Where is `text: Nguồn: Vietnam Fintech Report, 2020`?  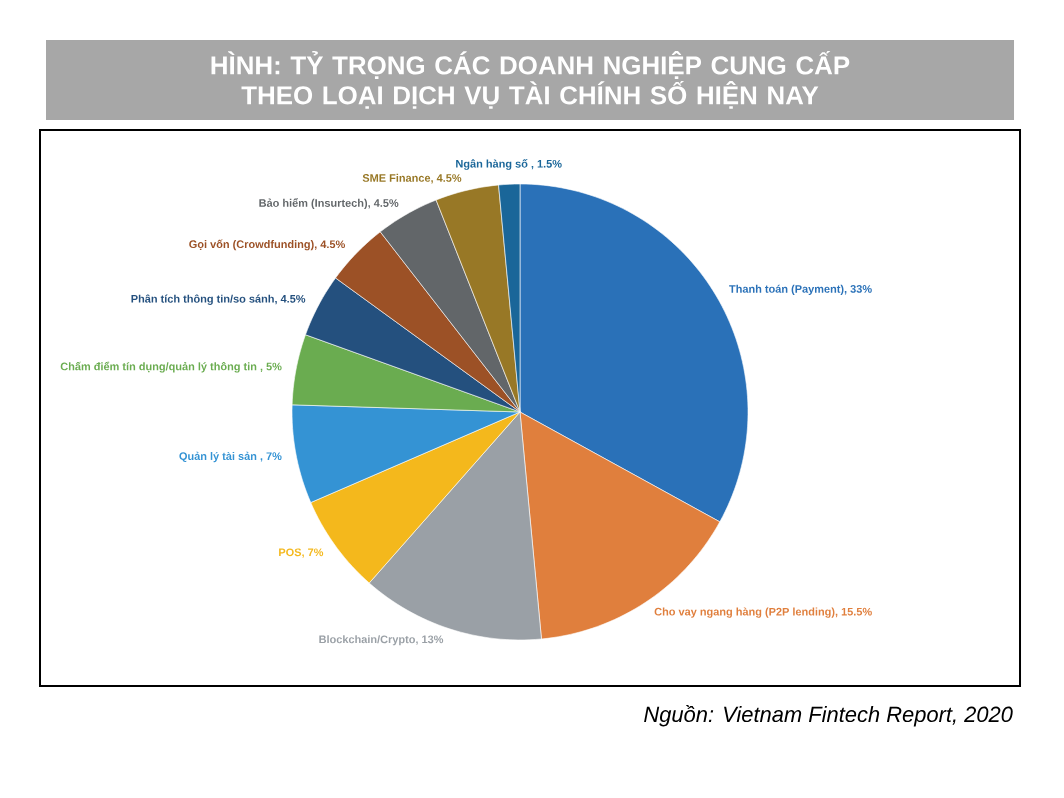 text: Nguồn: Vietnam Fintech Report, 2020 is located at coordinates (828, 716).